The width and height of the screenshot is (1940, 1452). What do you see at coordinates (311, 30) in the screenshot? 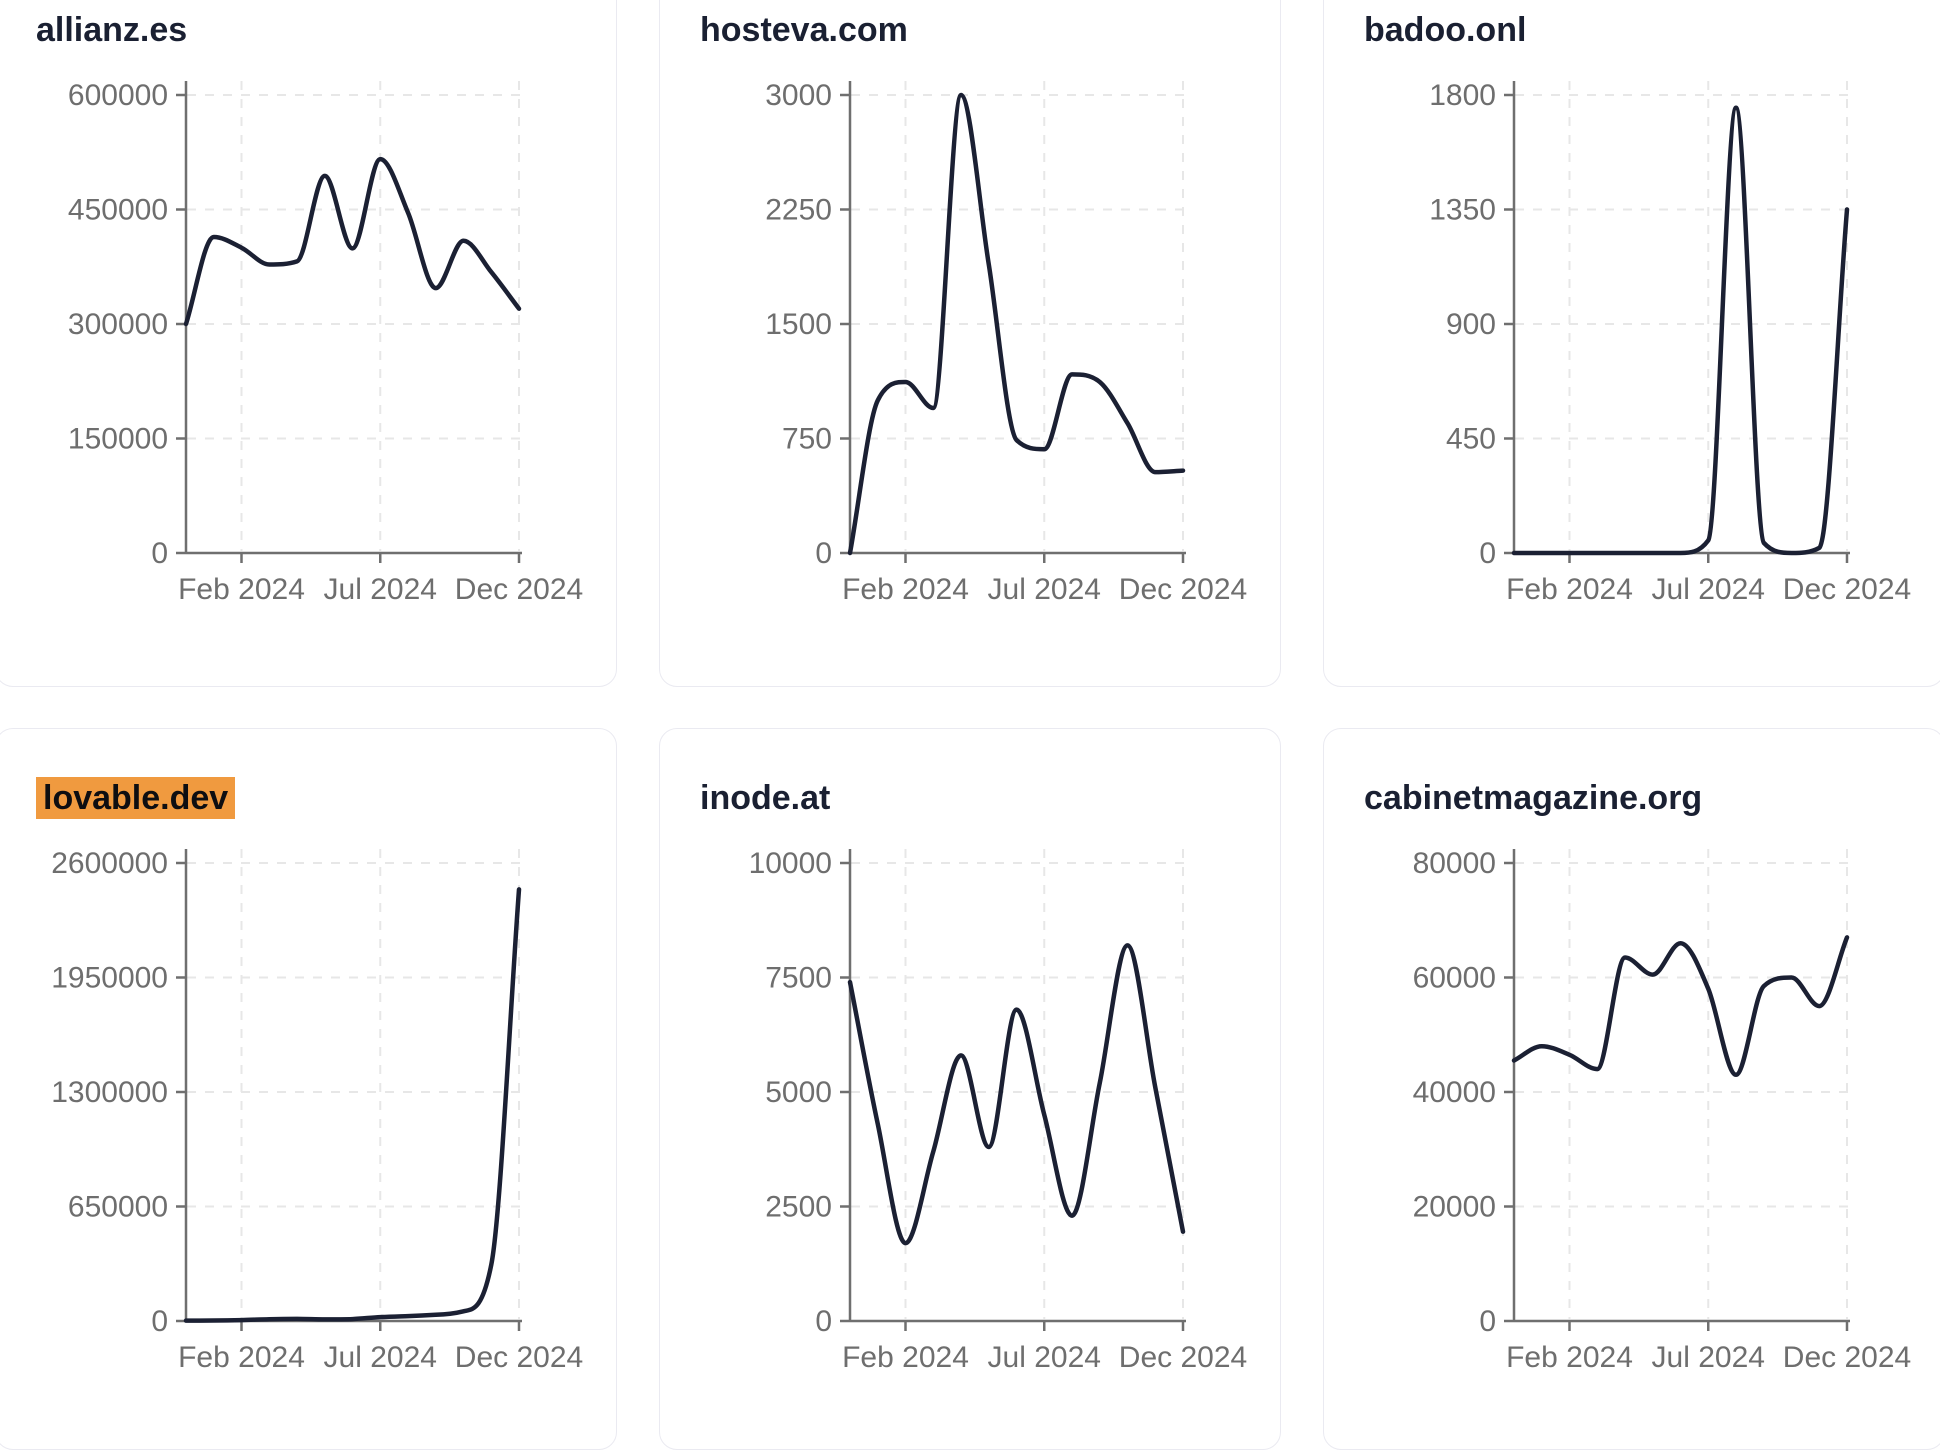
I see `card-title: allianz.es` at bounding box center [311, 30].